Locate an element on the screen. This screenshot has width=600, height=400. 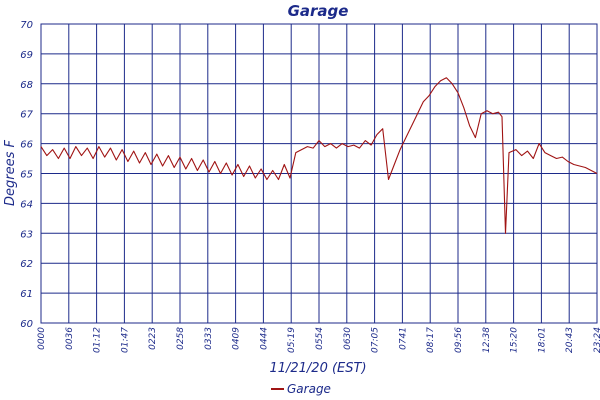
x-tick-label: 12:38 is located at coordinates (487, 340).